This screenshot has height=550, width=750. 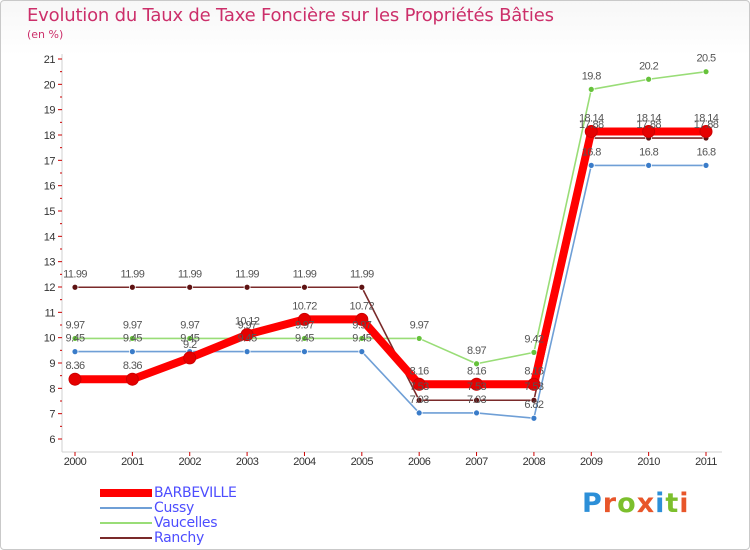 What do you see at coordinates (648, 66) in the screenshot?
I see `data-label-vaucelles: 20.2` at bounding box center [648, 66].